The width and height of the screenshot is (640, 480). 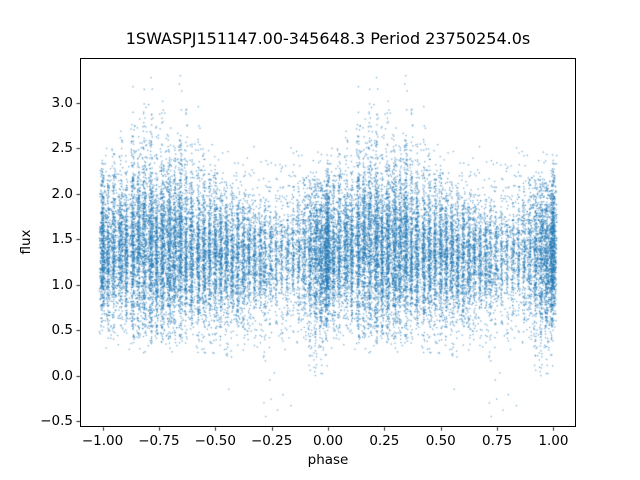 I want to click on y-tick-label: −0.5, so click(x=56, y=421).